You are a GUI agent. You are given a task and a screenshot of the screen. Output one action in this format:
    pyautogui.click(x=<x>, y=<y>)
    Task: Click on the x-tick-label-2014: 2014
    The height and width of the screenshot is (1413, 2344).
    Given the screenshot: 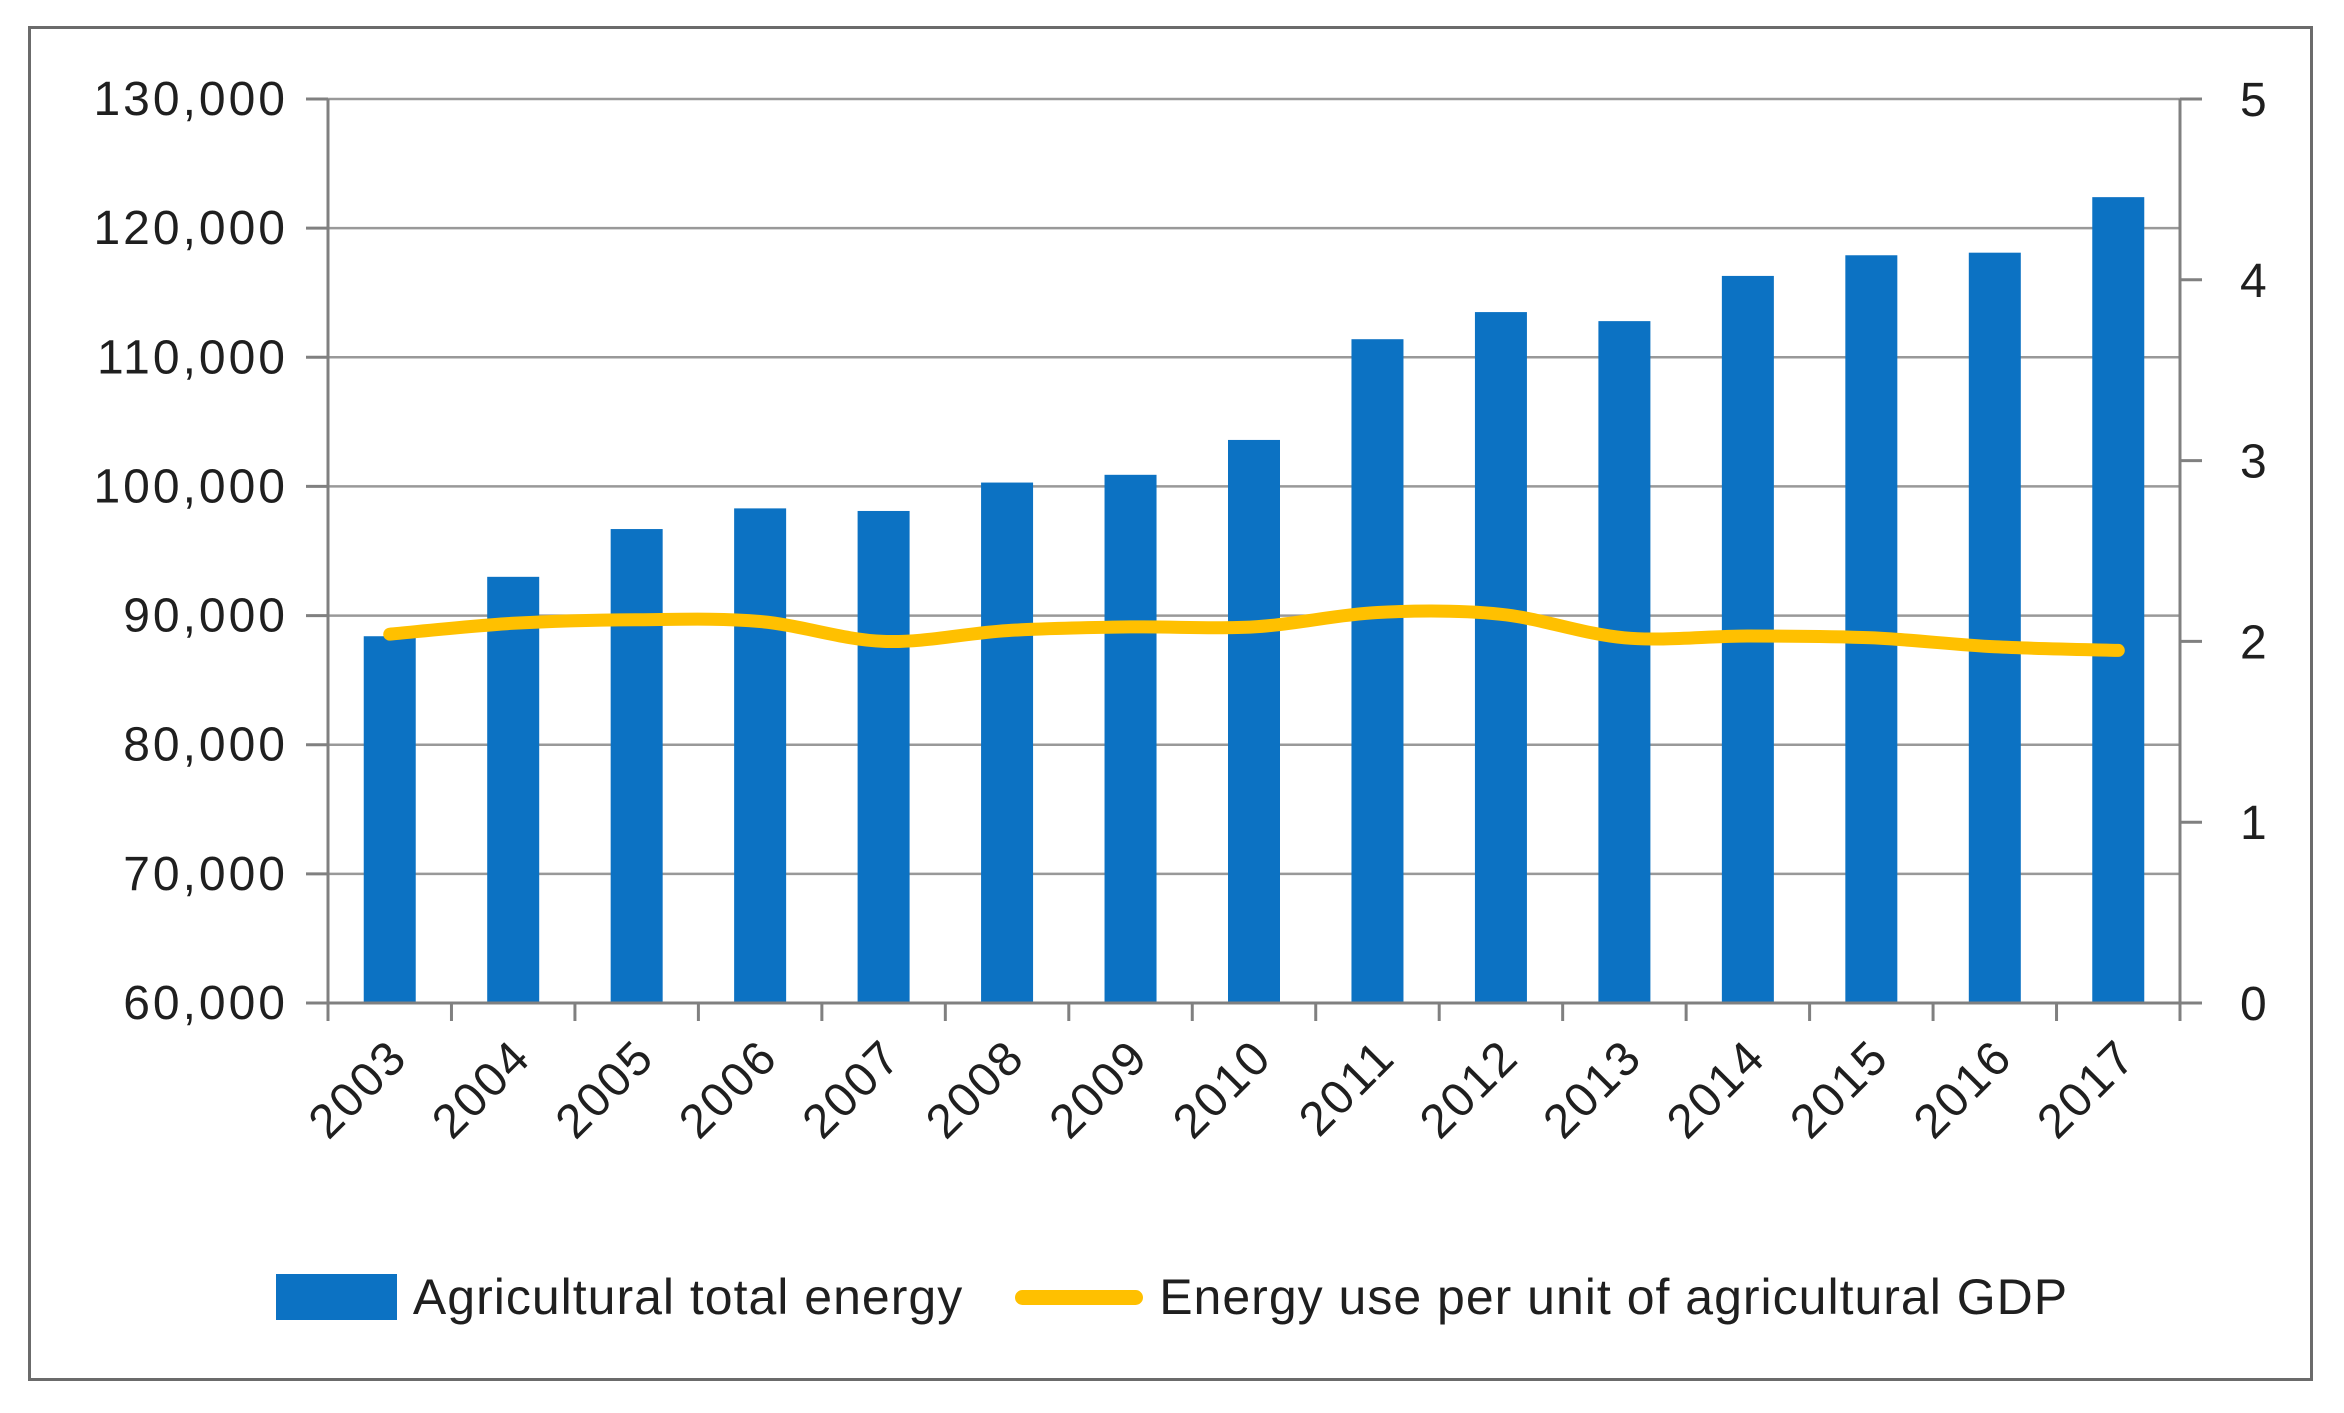 What is the action you would take?
    pyautogui.click(x=1716, y=1089)
    